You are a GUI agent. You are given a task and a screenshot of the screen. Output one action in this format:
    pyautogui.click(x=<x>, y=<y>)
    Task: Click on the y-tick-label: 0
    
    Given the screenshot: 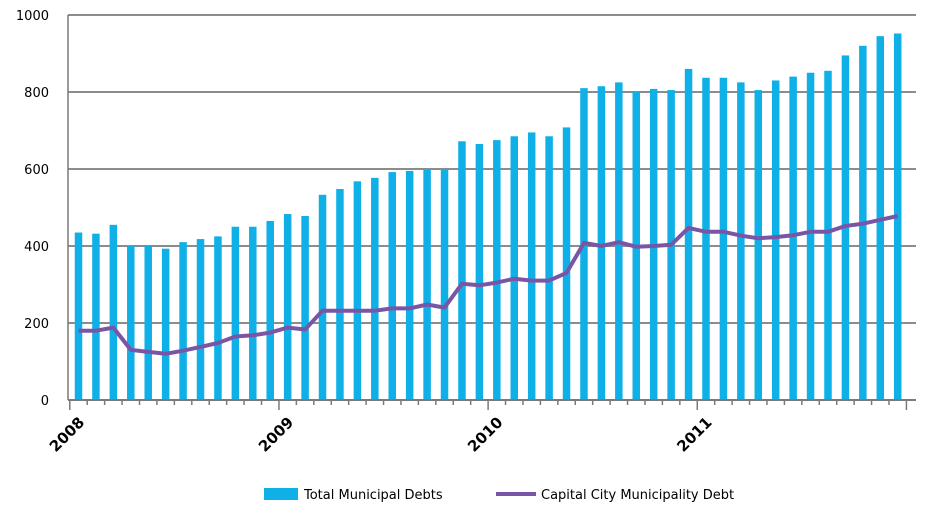 What is the action you would take?
    pyautogui.click(x=45, y=401)
    